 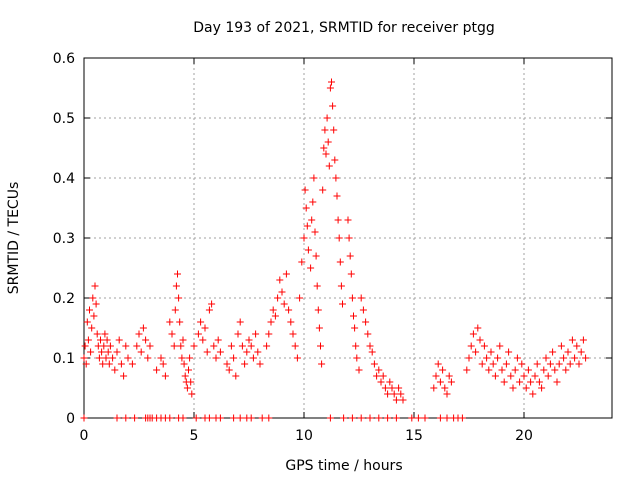 What do you see at coordinates (64, 239) in the screenshot?
I see `y-tick-label: 0.3` at bounding box center [64, 239].